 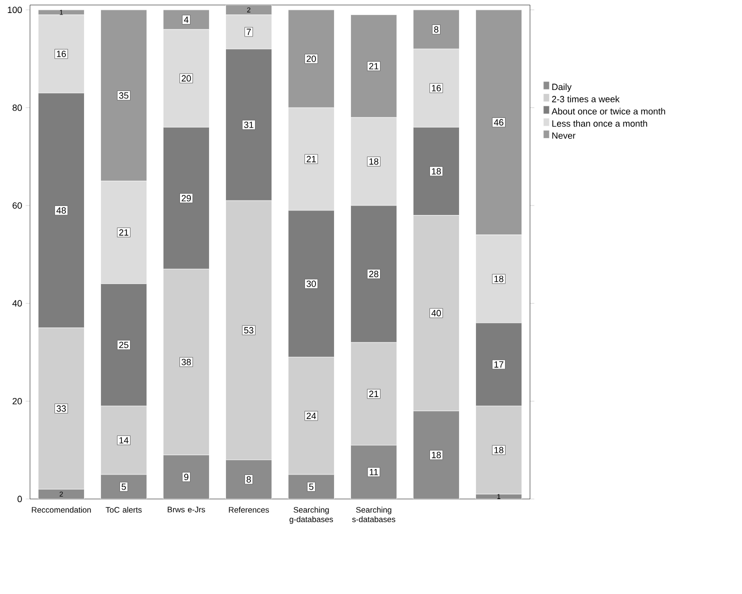 What do you see at coordinates (249, 330) in the screenshot?
I see `data-label: 53` at bounding box center [249, 330].